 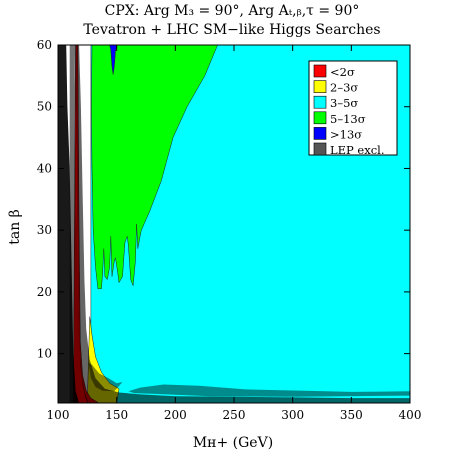 What do you see at coordinates (344, 103) in the screenshot?
I see `legend-label: 3–5σ` at bounding box center [344, 103].